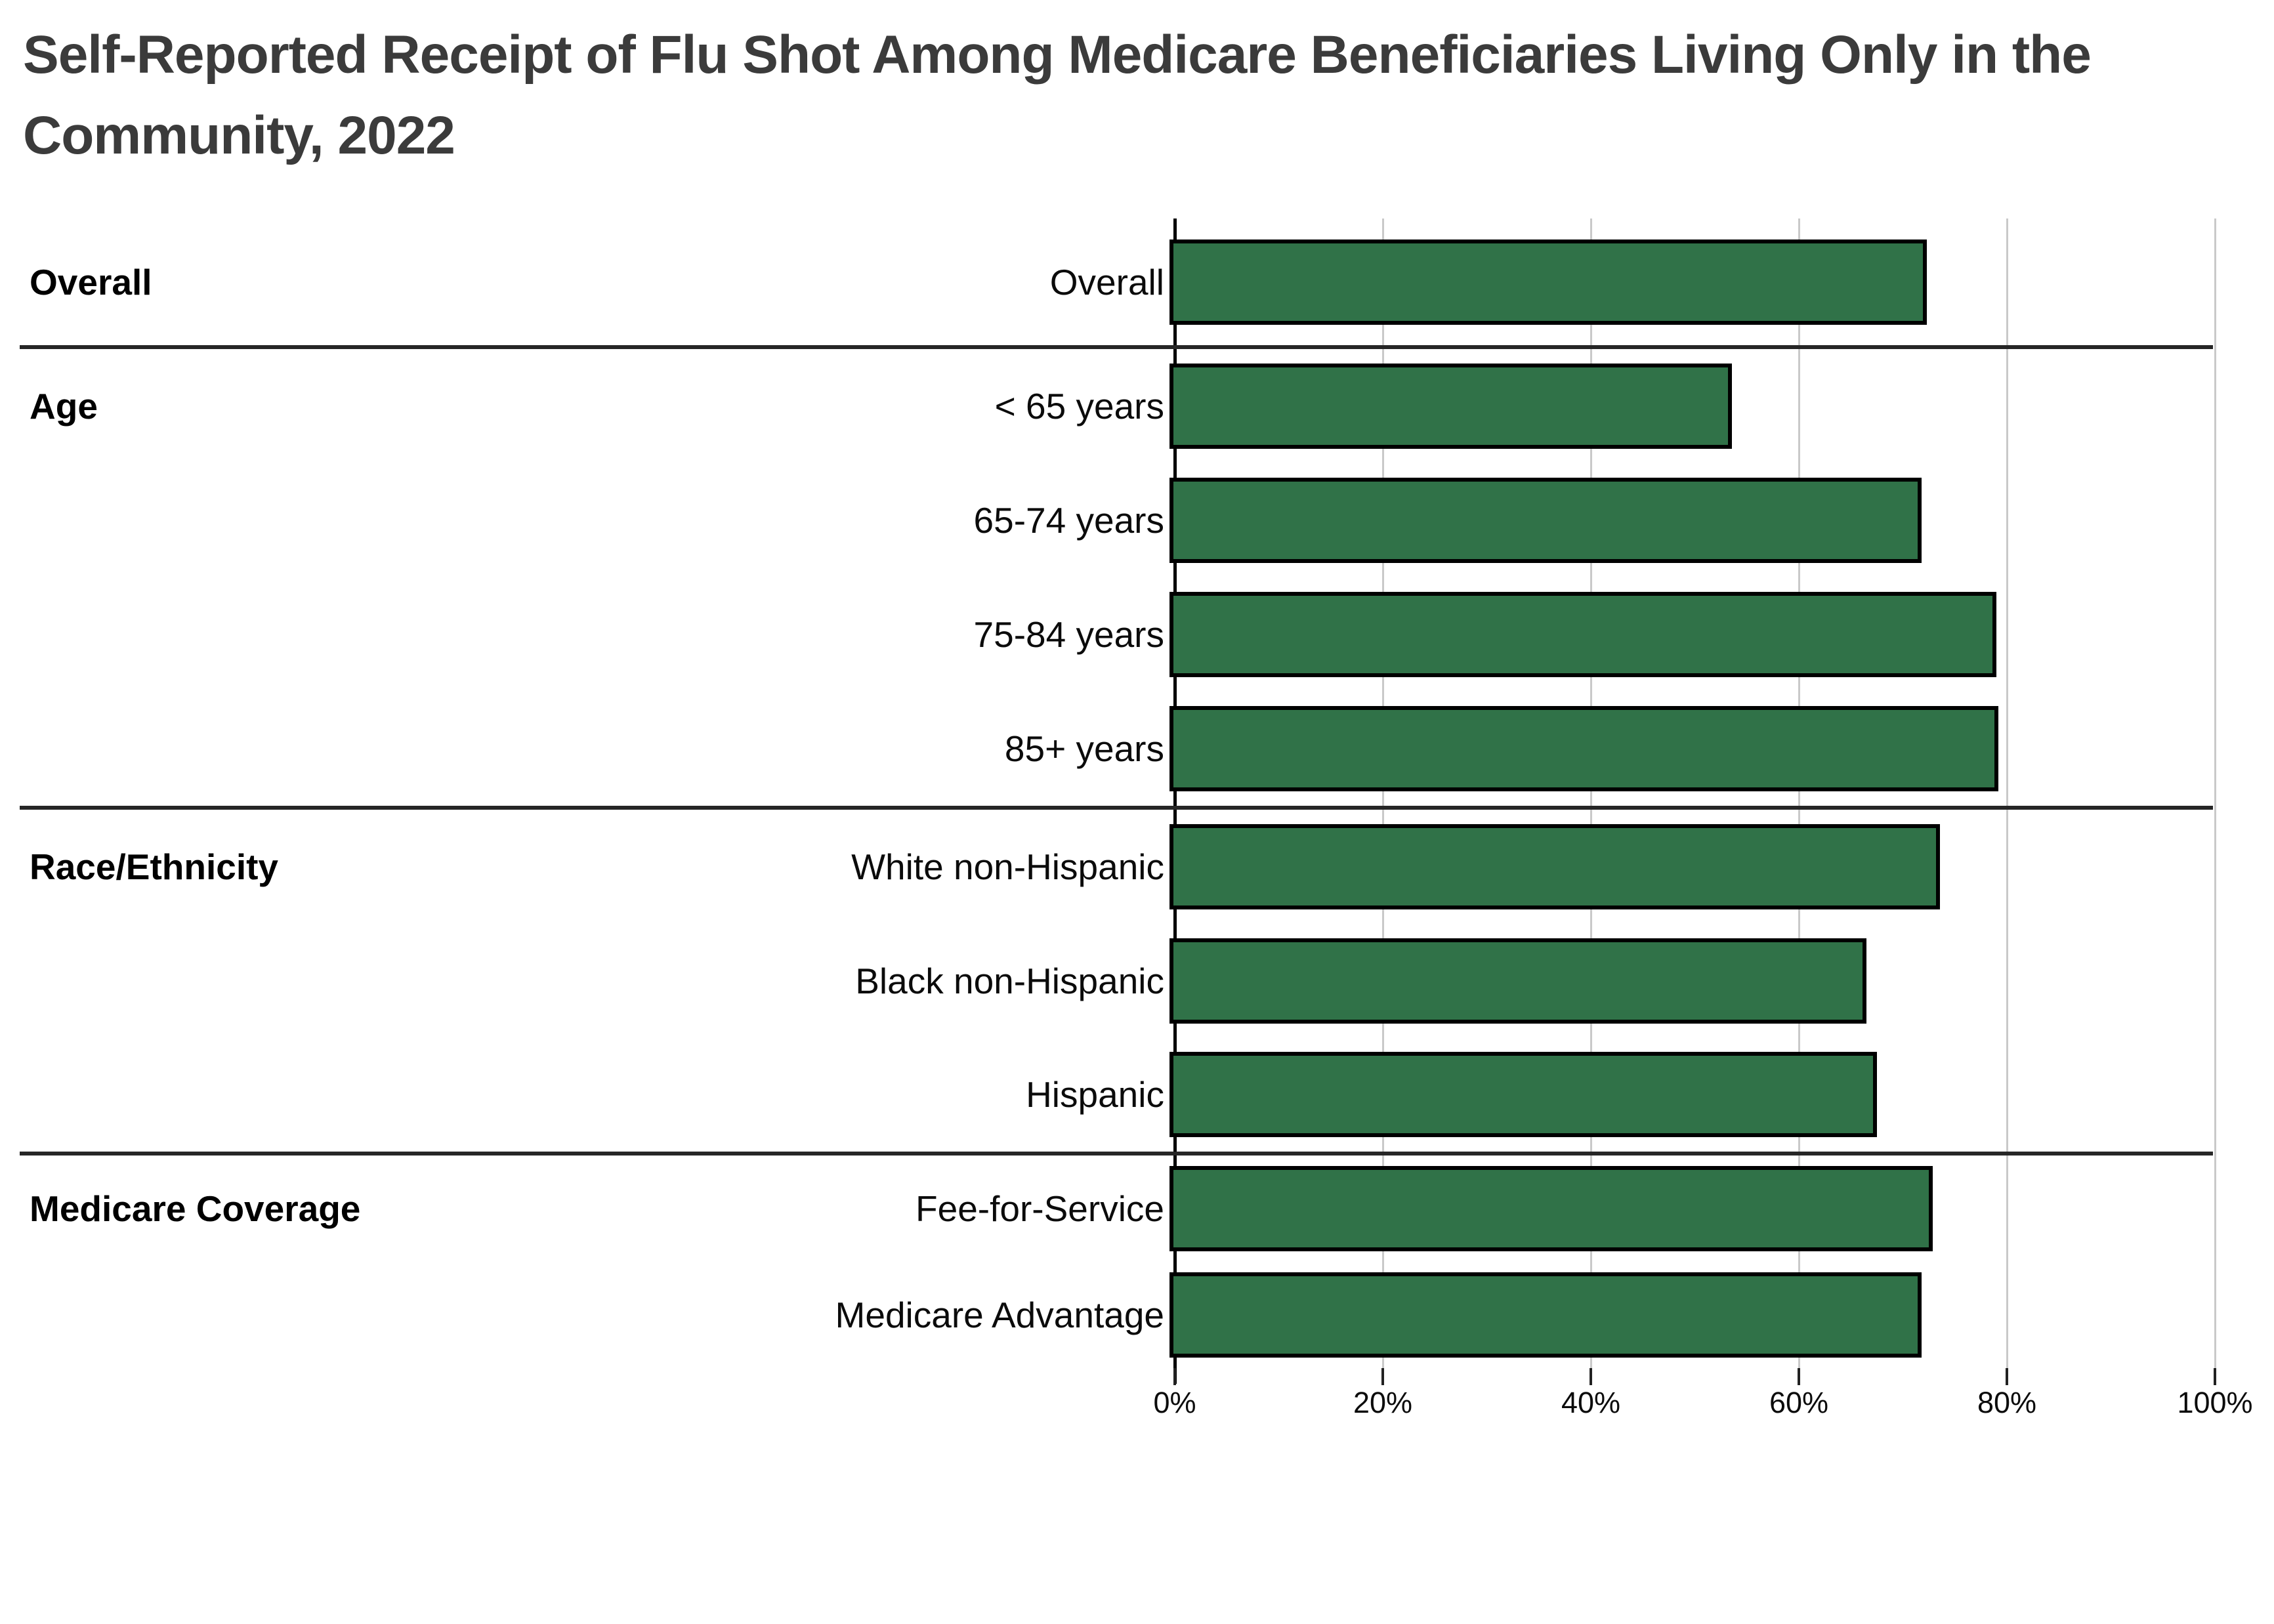 The width and height of the screenshot is (2274, 1624). Describe the element at coordinates (2007, 1403) in the screenshot. I see `x-tick-label-80: 80%` at that location.